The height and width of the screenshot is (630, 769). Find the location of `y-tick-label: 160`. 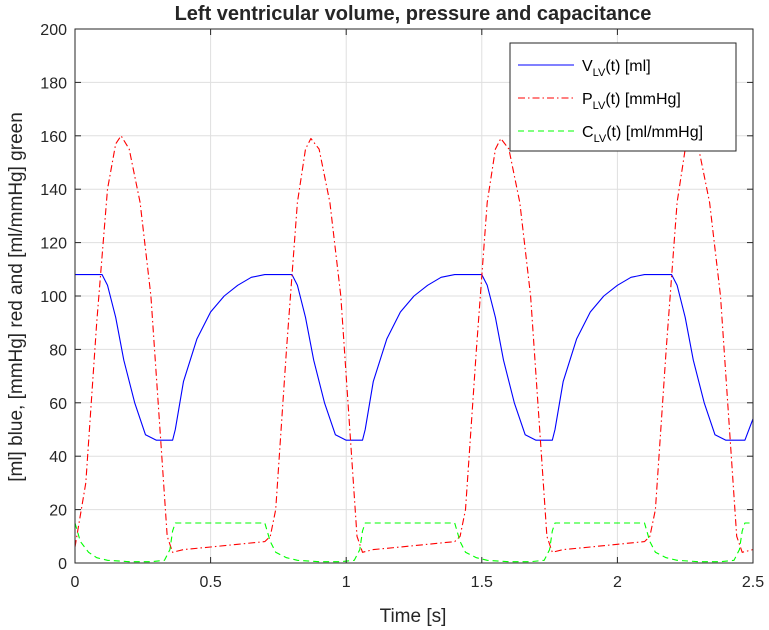

y-tick-label: 160 is located at coordinates (53, 137).